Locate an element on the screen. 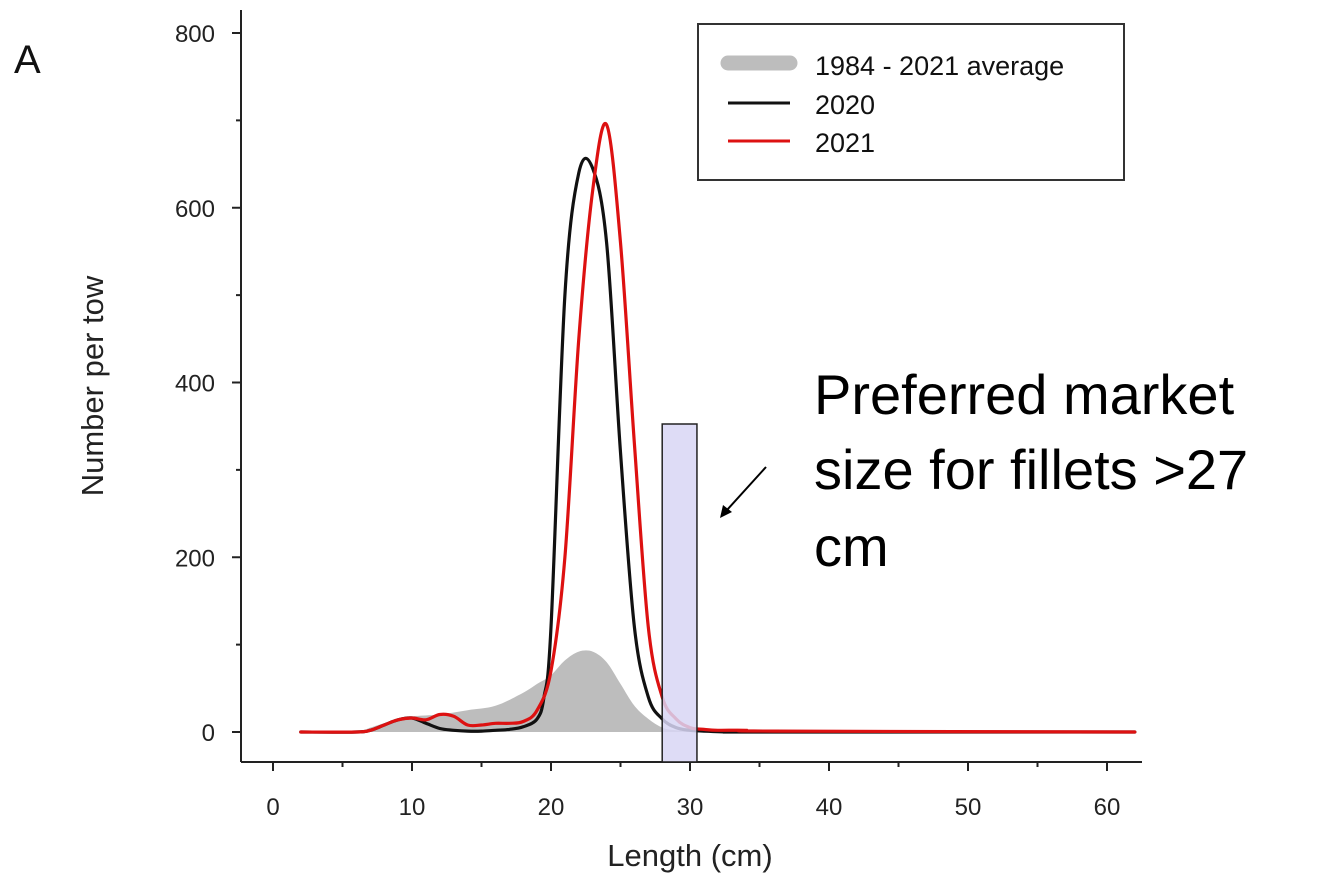 This screenshot has width=1318, height=876. market-size-highlight is located at coordinates (679, 593).